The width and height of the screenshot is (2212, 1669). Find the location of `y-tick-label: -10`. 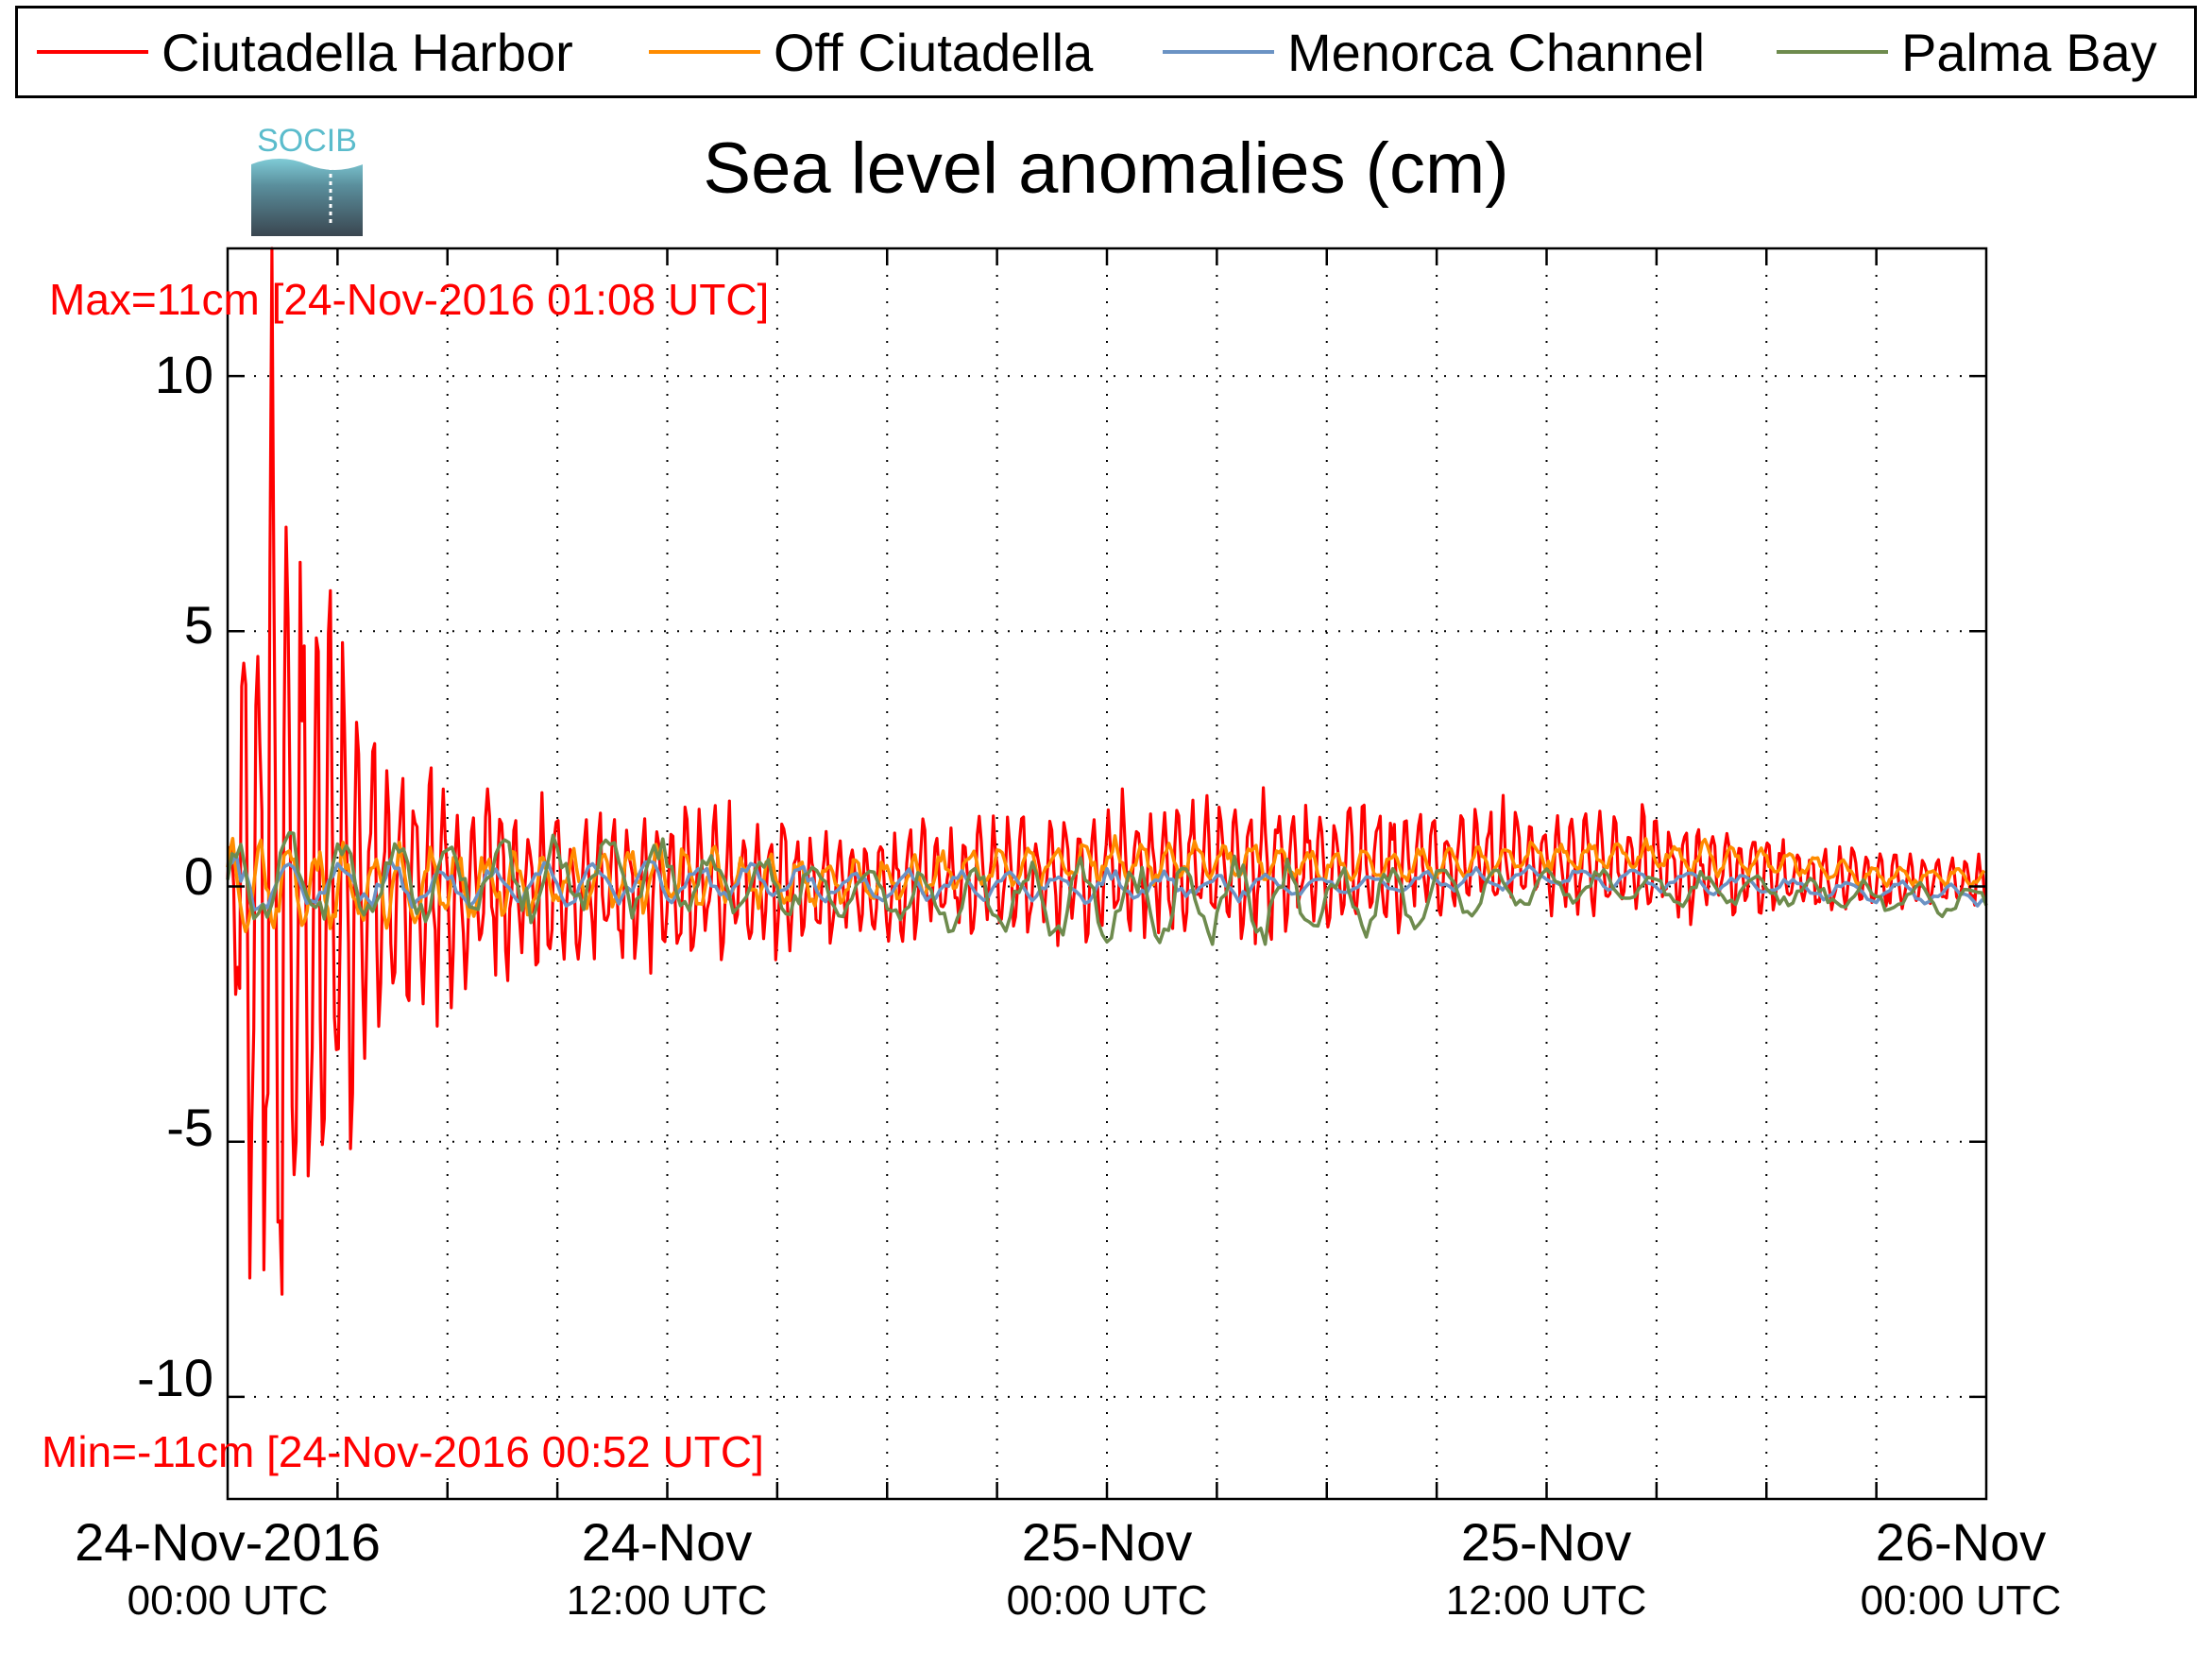

y-tick-label: -10 is located at coordinates (175, 1377).